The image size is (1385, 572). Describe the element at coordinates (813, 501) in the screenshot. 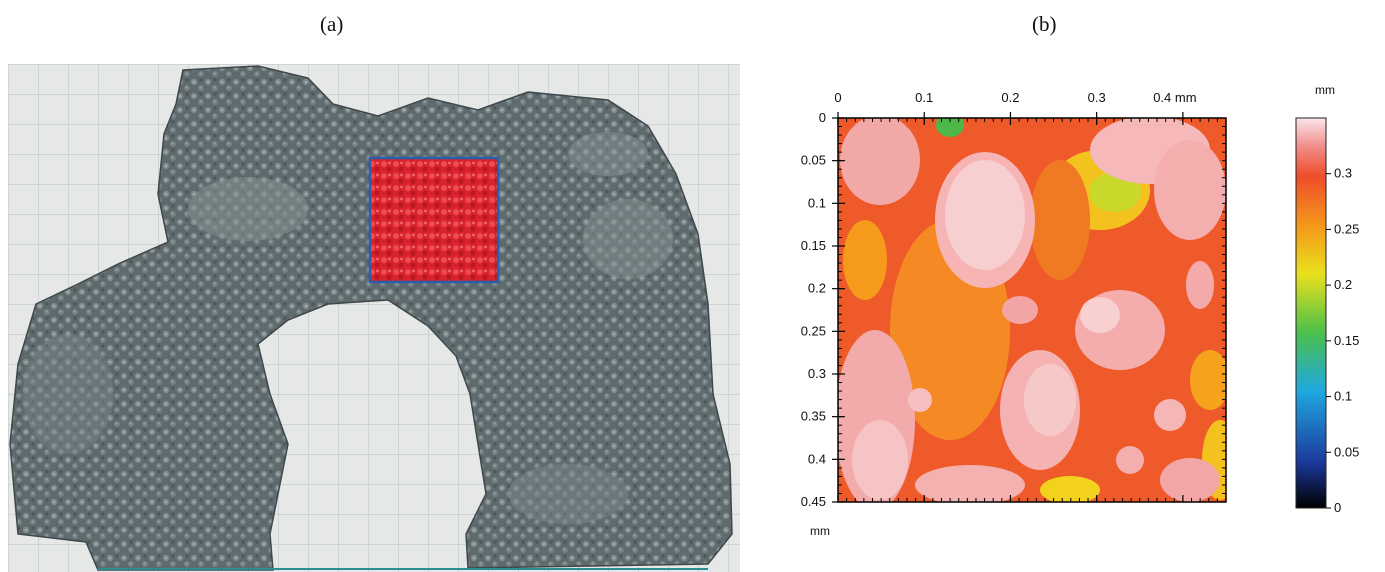

I see `left-axis-tick-label: 0.45` at that location.